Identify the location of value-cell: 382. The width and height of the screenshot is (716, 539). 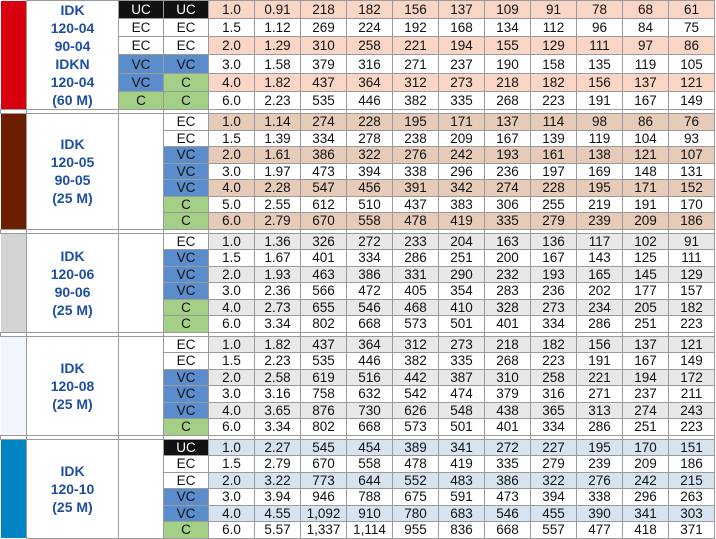
(415, 100).